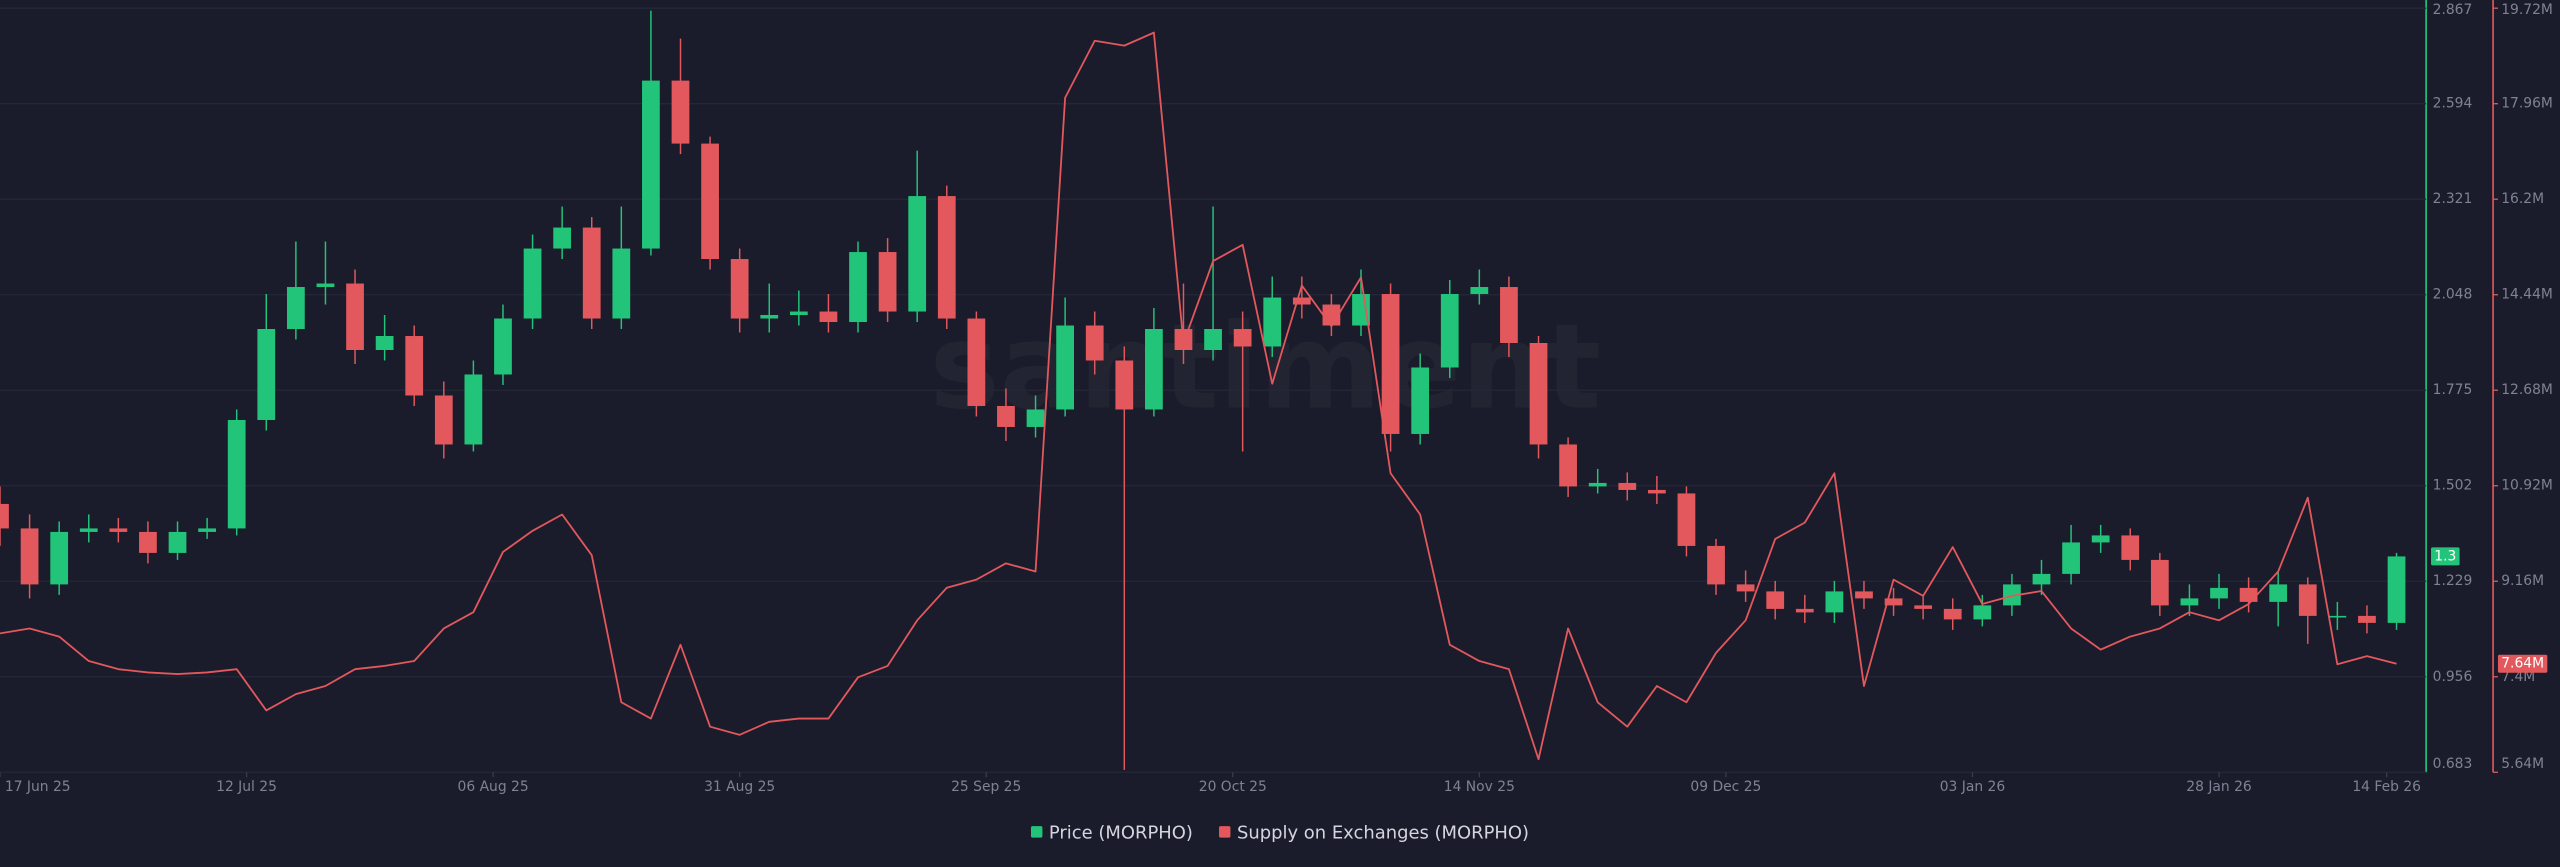  I want to click on y-tick-label: 2.594, so click(2453, 104).